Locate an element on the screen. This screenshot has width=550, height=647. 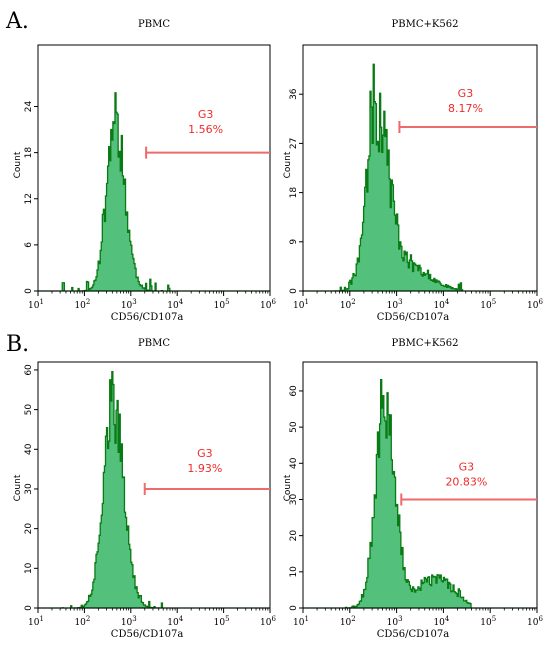
gate-percentage: 1.93% is located at coordinates (204, 468).